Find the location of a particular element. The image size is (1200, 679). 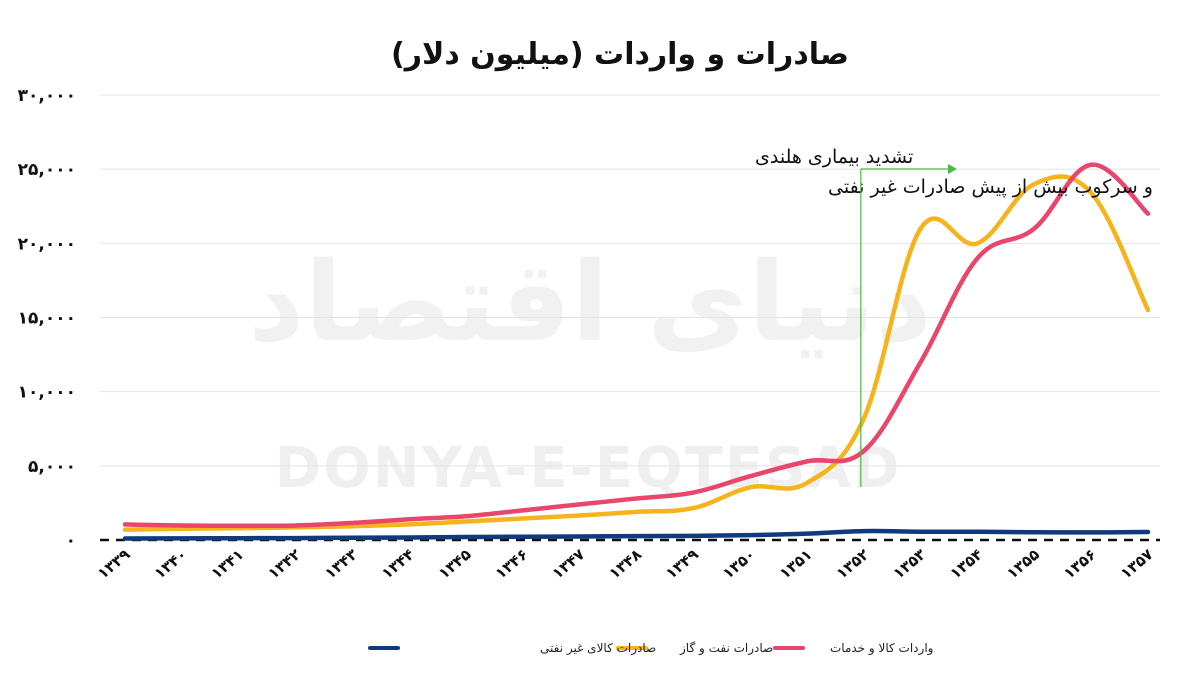

watermark-arabic: دنیای اقتصاد is located at coordinates (590, 302).